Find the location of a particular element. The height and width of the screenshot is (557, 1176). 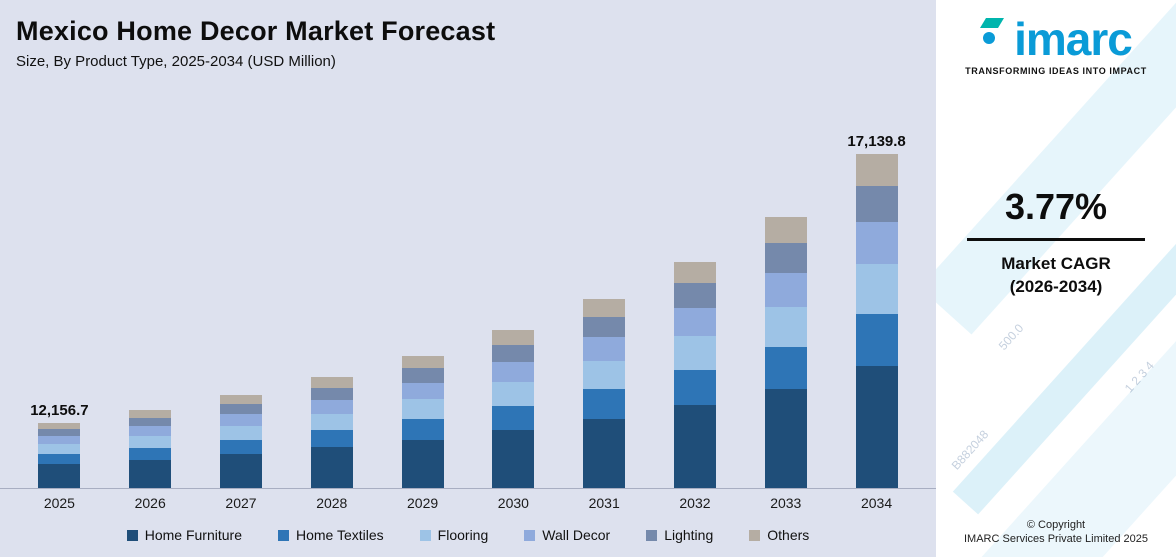

cagr-years: (2026-2034) is located at coordinates (1056, 286).